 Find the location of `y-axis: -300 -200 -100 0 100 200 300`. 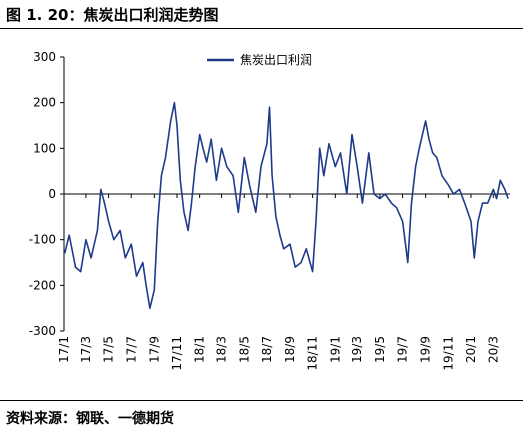

y-axis: -300 -200 -100 0 100 200 300 is located at coordinates (47, 194).